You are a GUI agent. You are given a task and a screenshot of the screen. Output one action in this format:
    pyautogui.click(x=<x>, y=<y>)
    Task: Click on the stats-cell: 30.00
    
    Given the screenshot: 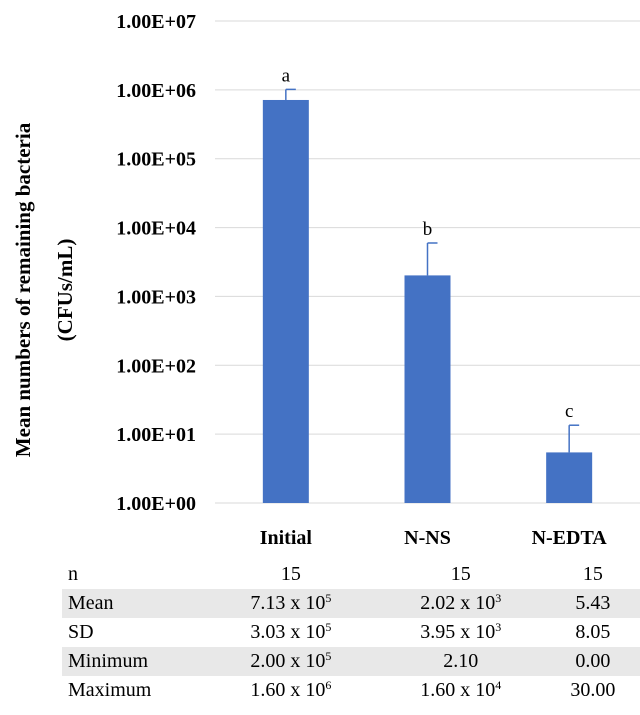 What is the action you would take?
    pyautogui.click(x=593, y=690)
    